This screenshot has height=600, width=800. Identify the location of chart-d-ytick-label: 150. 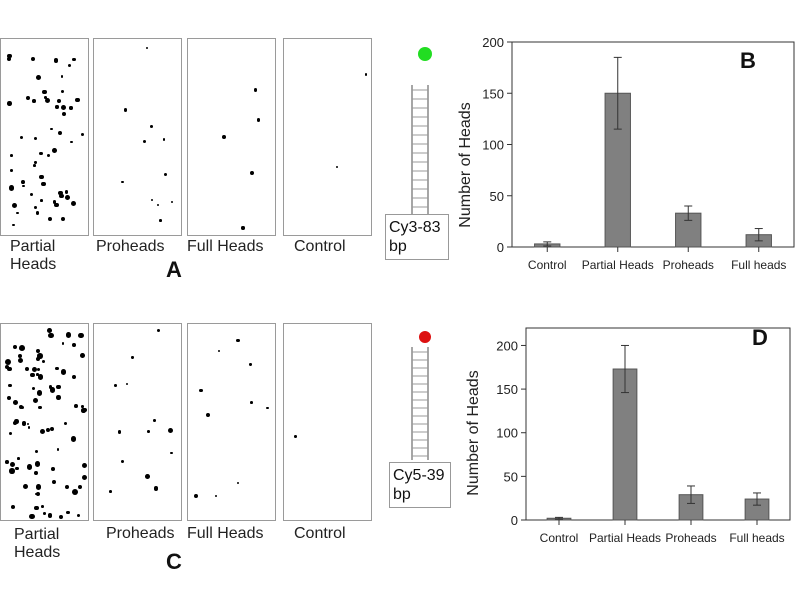
(507, 389).